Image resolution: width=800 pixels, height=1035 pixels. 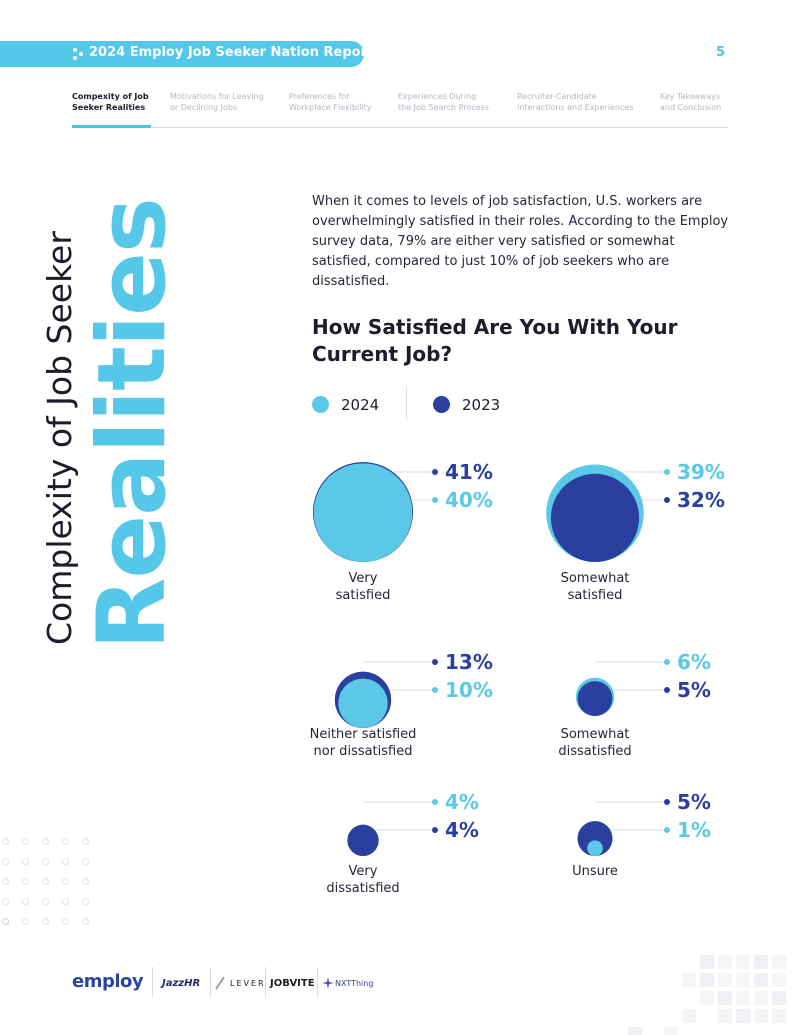 What do you see at coordinates (481, 405) in the screenshot?
I see `legend-label-2023: 2023` at bounding box center [481, 405].